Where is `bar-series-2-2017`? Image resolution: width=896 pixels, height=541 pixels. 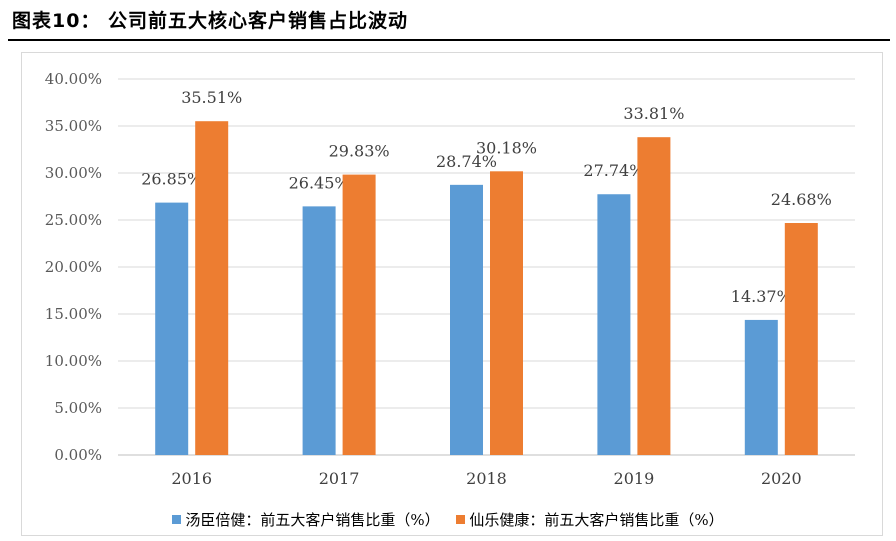
bar-series-2-2017 is located at coordinates (359, 314).